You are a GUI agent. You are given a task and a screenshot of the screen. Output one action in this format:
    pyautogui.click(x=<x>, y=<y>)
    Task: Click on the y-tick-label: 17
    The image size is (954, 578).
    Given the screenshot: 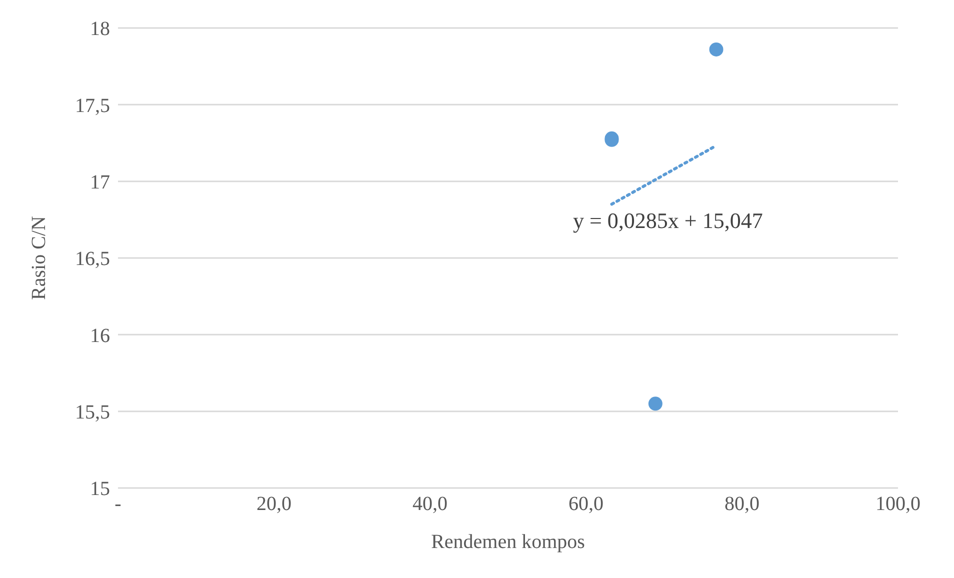 What is the action you would take?
    pyautogui.click(x=100, y=182)
    